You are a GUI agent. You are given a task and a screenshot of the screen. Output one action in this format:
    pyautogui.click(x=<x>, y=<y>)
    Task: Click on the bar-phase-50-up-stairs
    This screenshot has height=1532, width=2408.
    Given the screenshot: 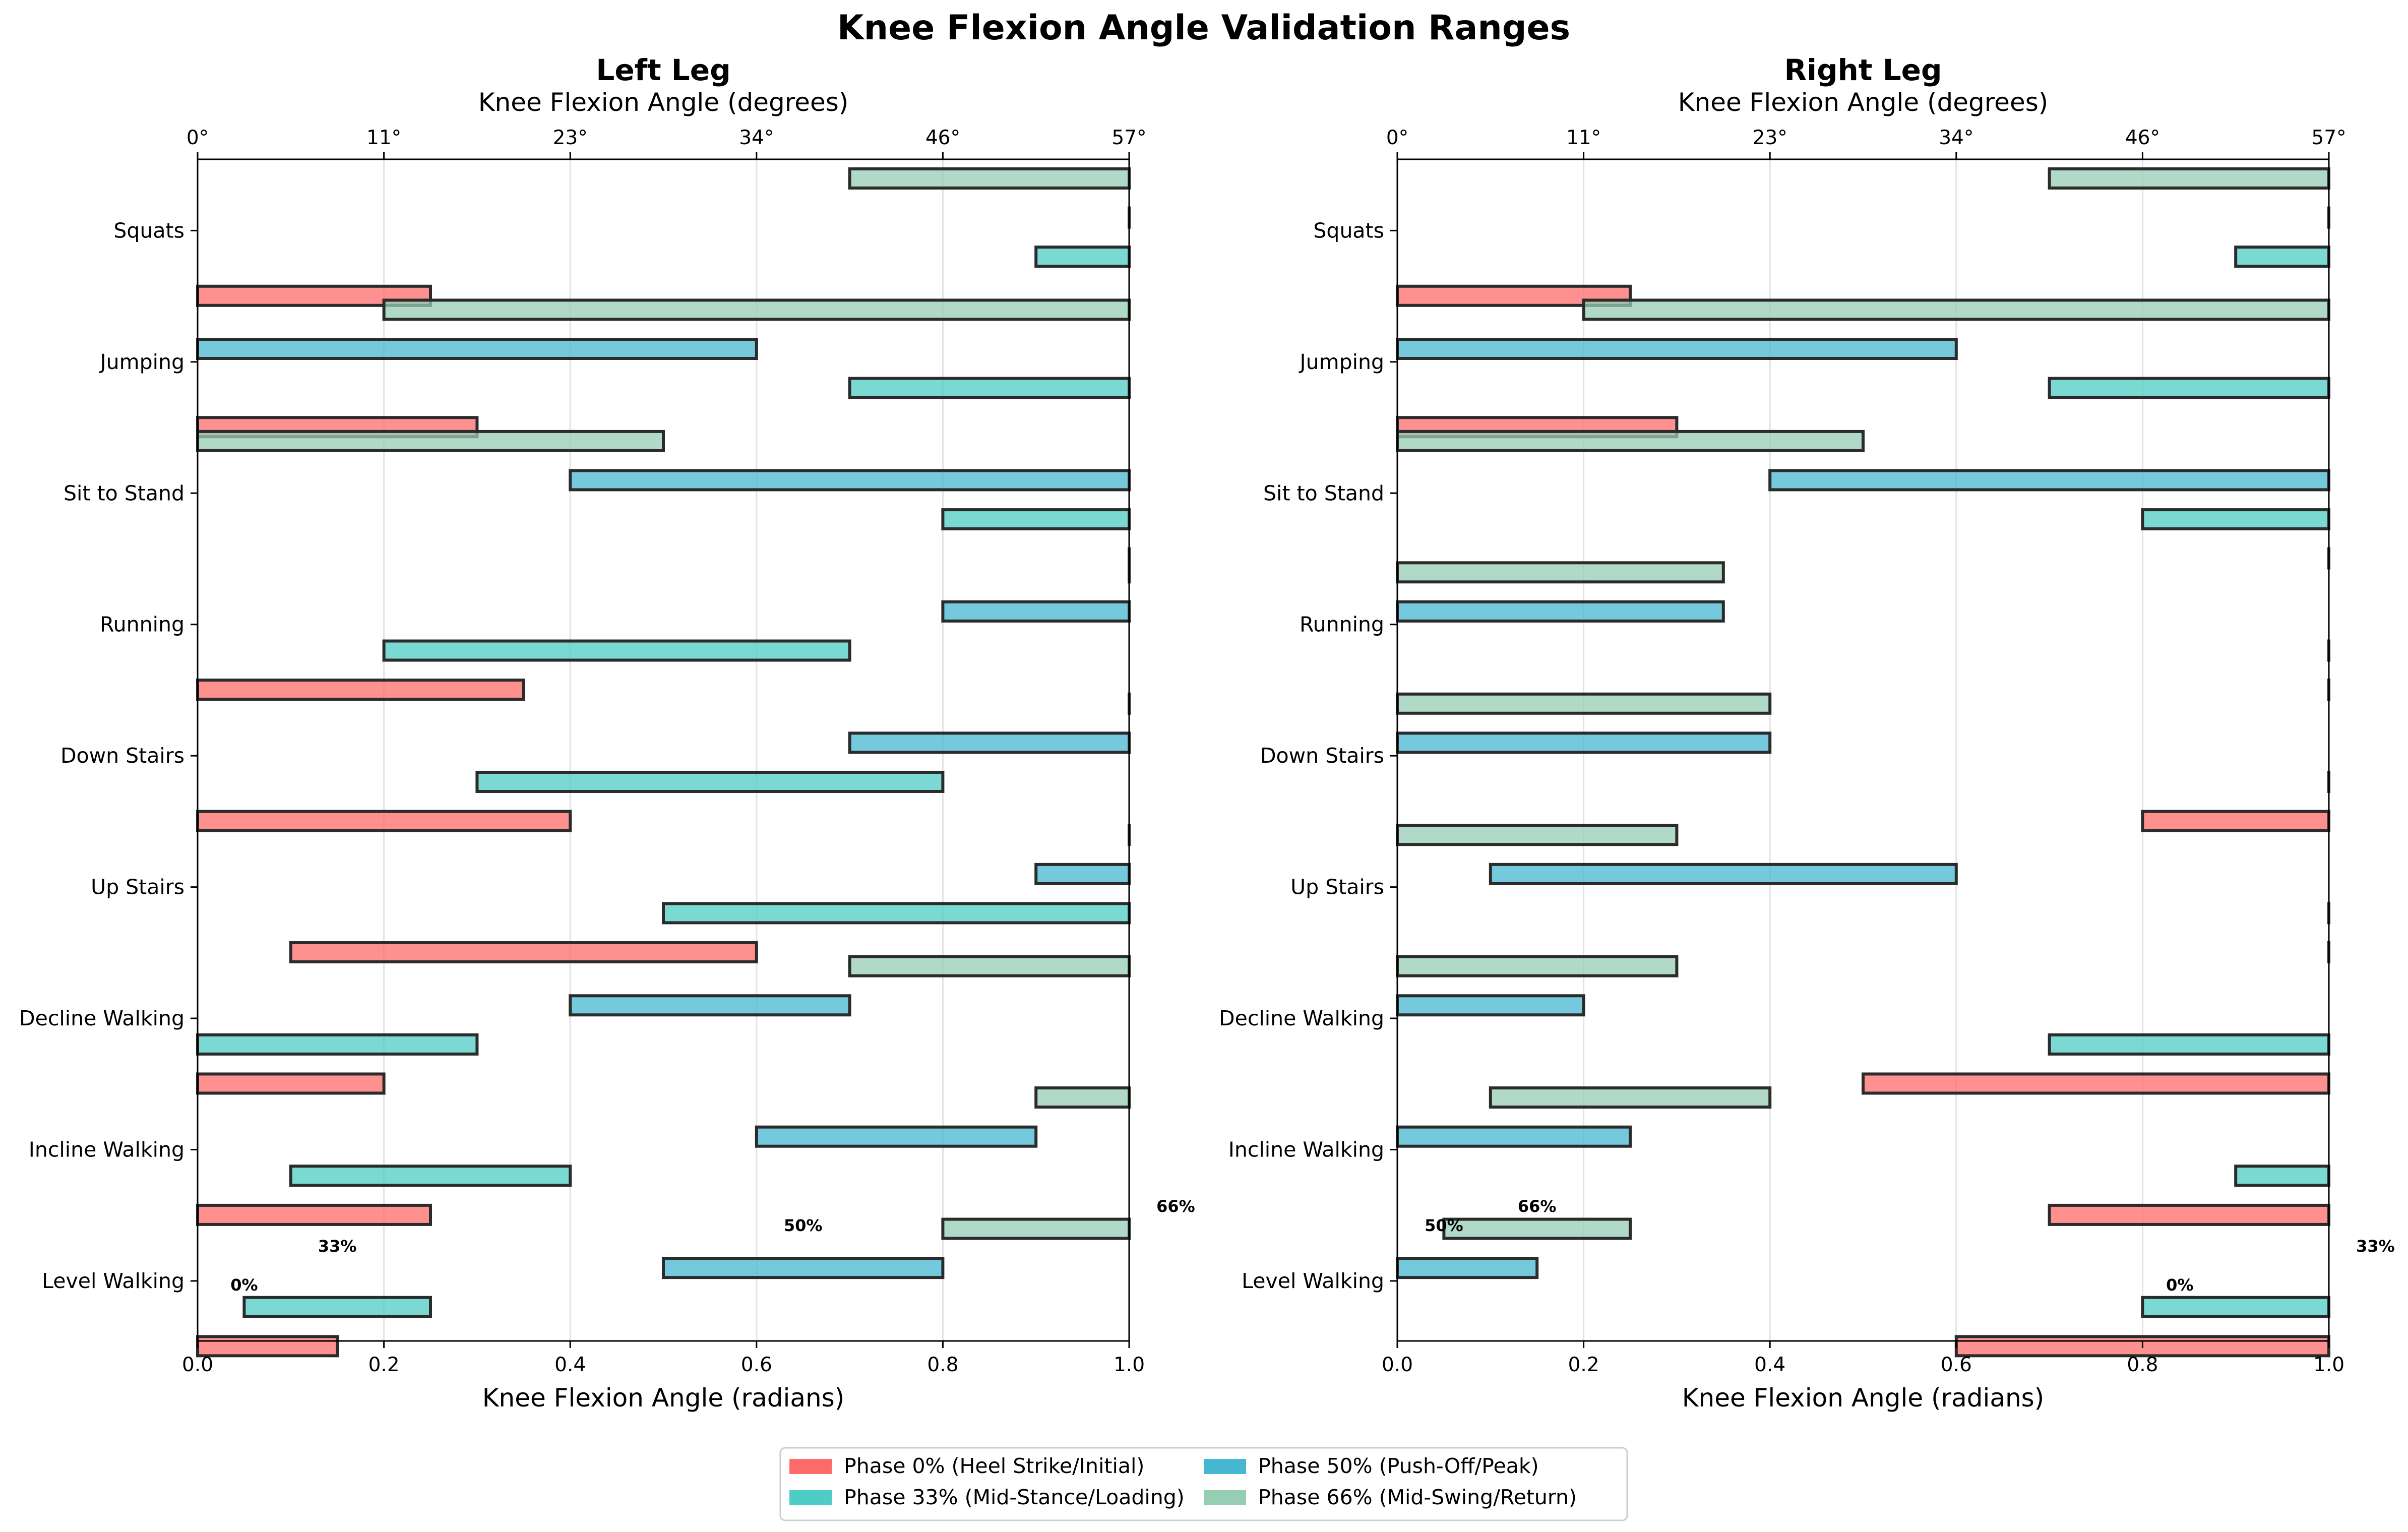 What is the action you would take?
    pyautogui.click(x=1724, y=874)
    